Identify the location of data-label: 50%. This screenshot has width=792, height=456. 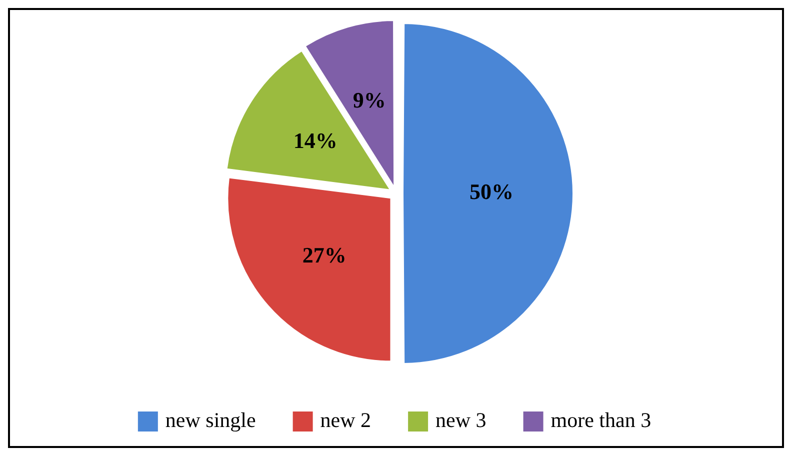
(492, 191).